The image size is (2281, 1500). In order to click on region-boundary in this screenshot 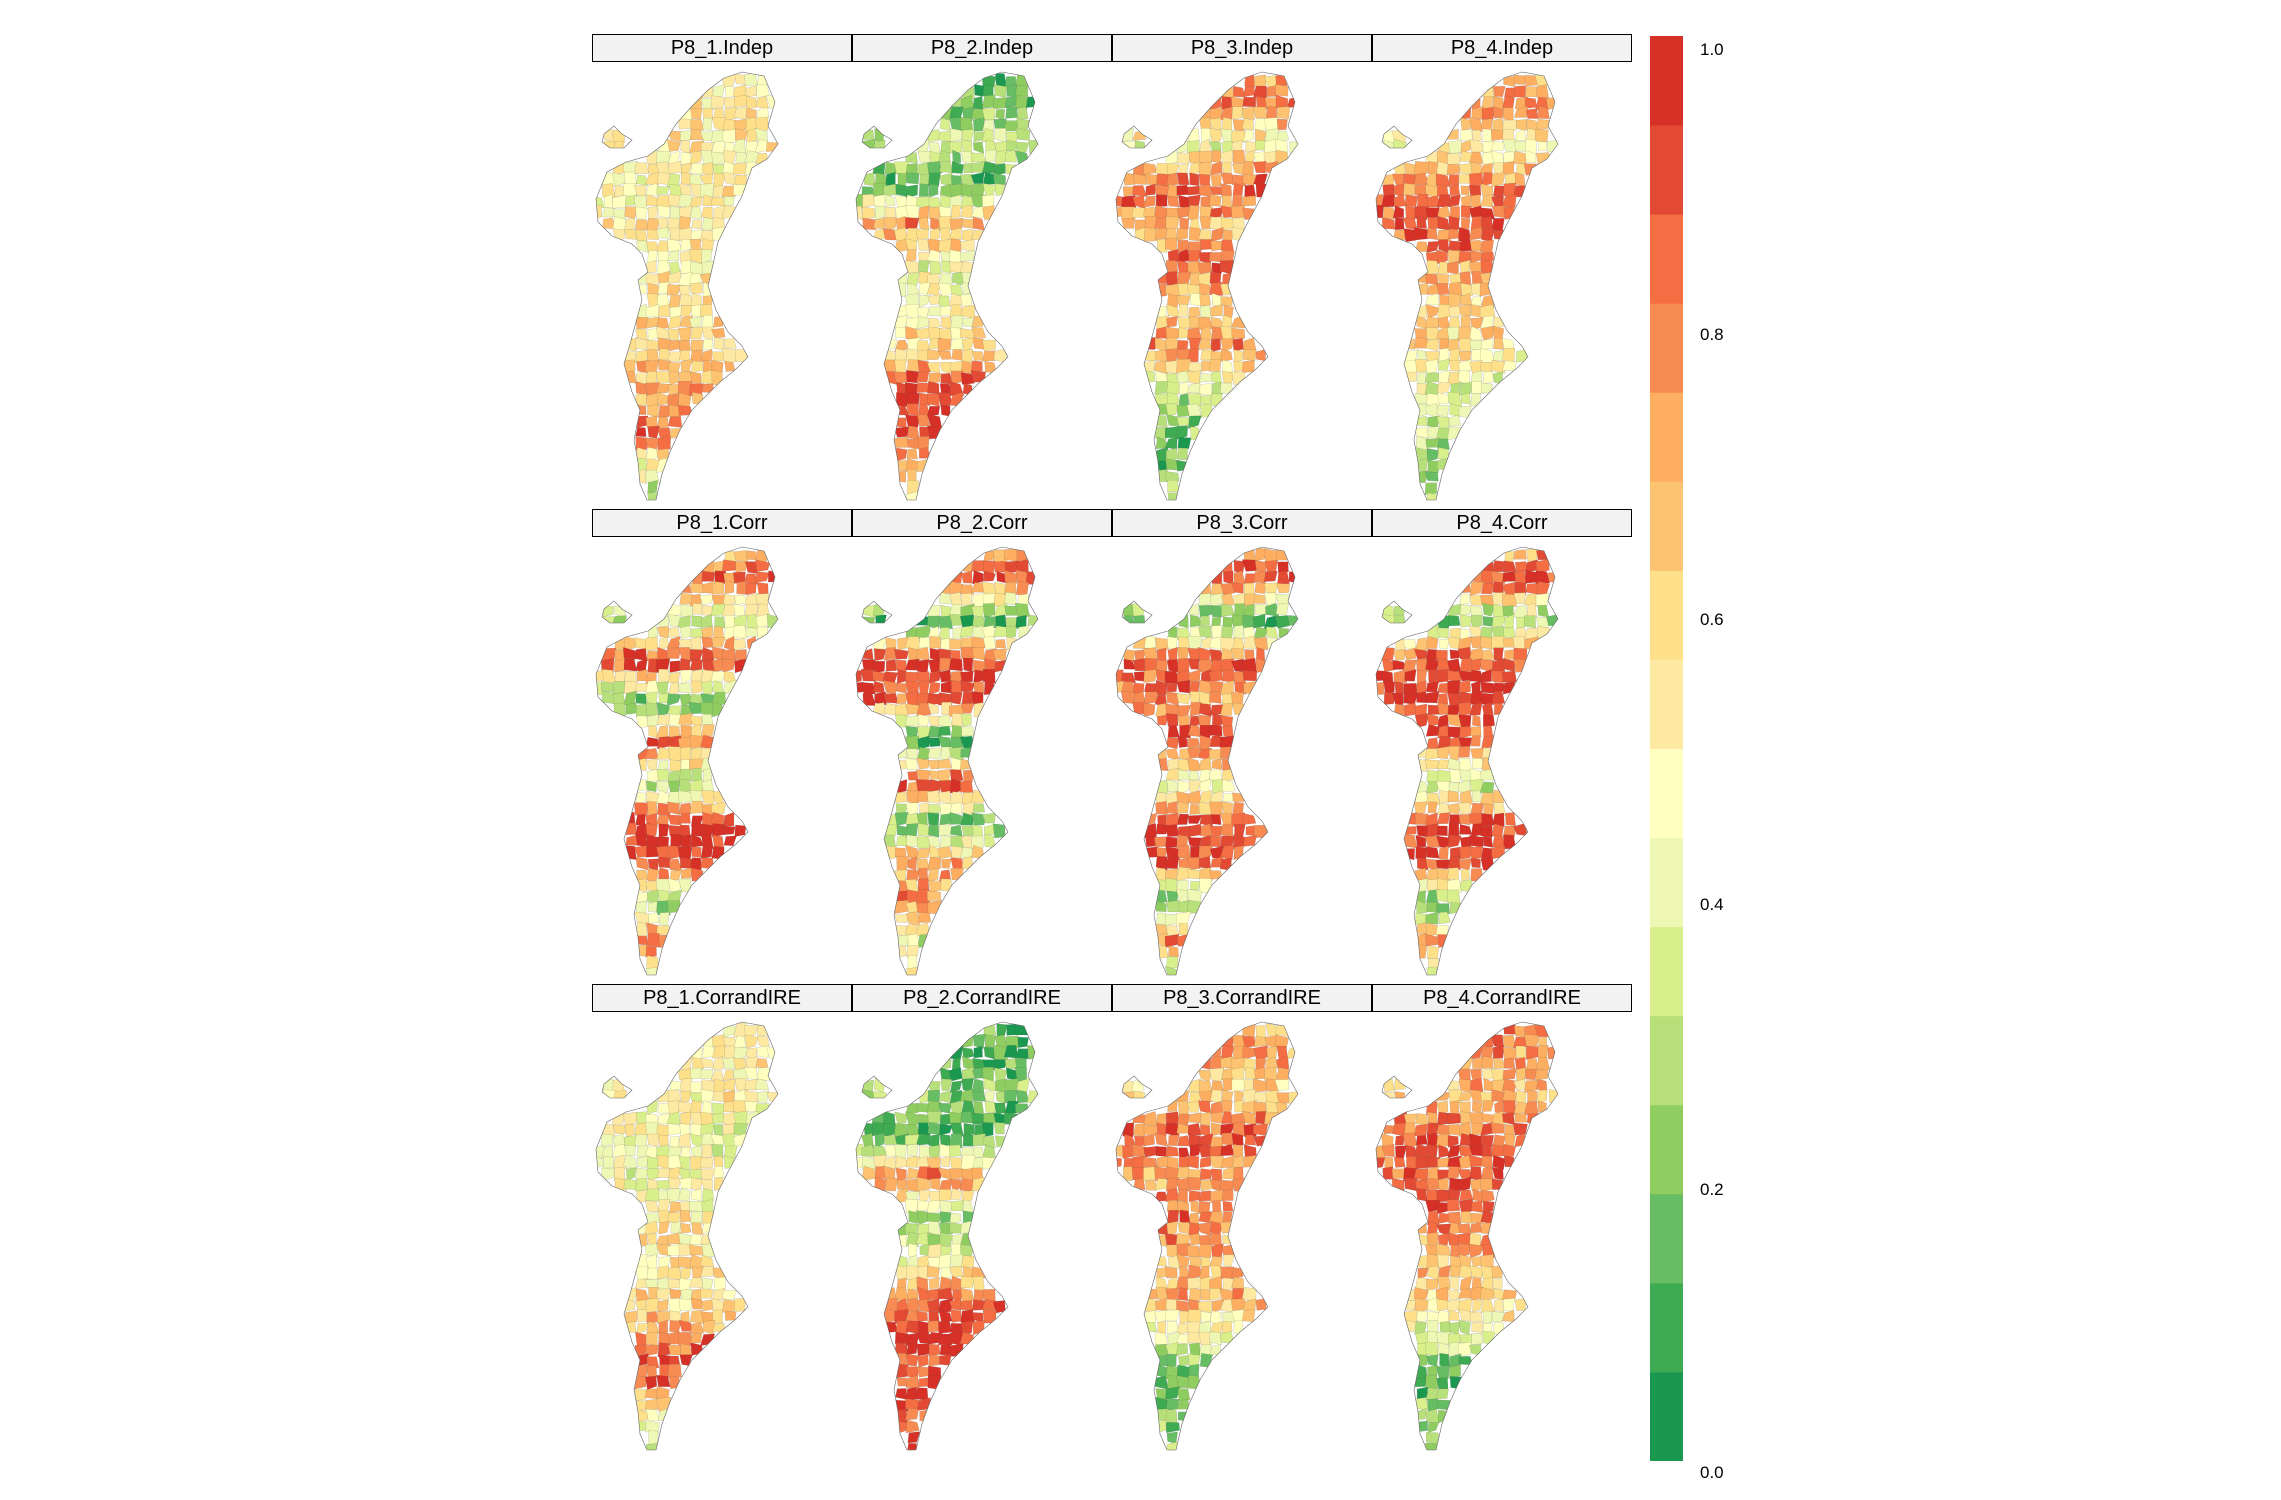, I will do `click(947, 286)`.